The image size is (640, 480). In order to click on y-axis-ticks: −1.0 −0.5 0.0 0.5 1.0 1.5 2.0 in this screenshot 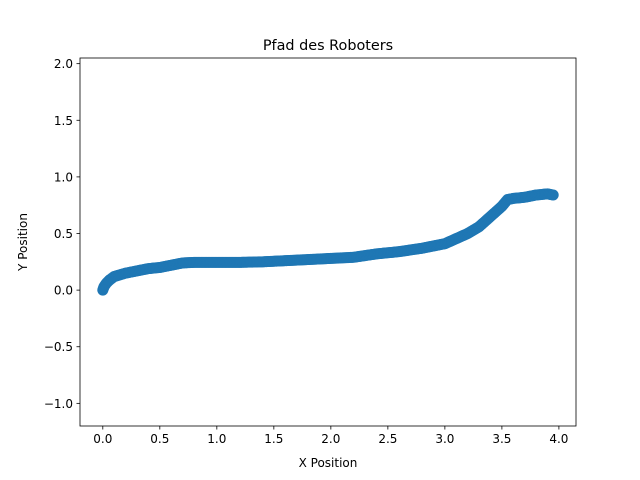, I will do `click(62, 234)`.